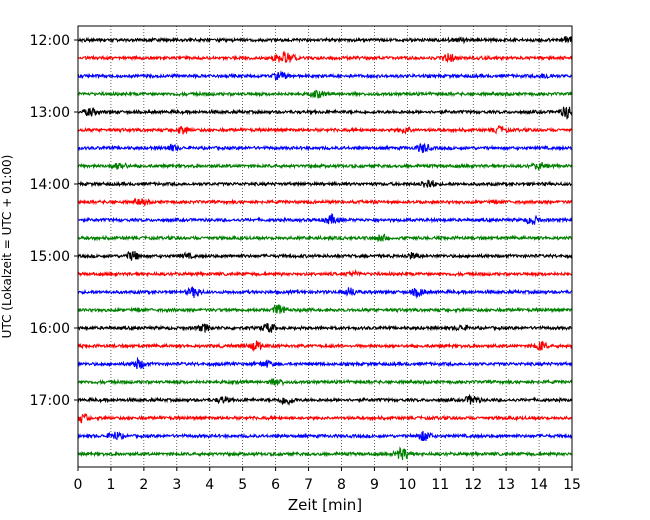  Describe the element at coordinates (50, 113) in the screenshot. I see `y-tick-label: 13:00` at that location.